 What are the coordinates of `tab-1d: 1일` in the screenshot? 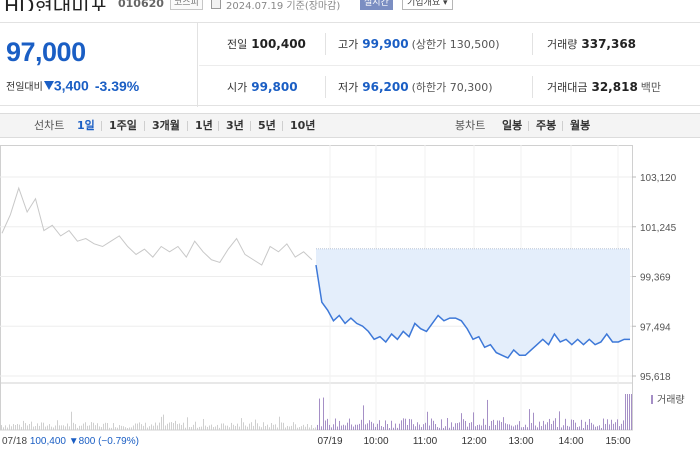 It's located at (86, 125).